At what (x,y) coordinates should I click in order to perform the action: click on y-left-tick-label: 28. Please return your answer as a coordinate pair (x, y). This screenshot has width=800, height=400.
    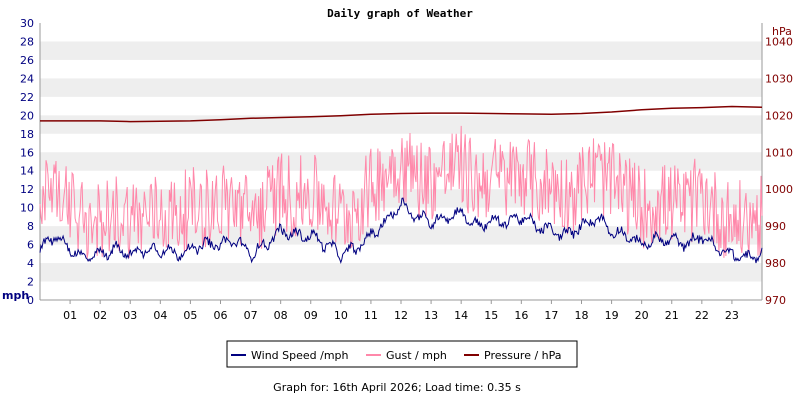
    Looking at the image, I should click on (27, 41).